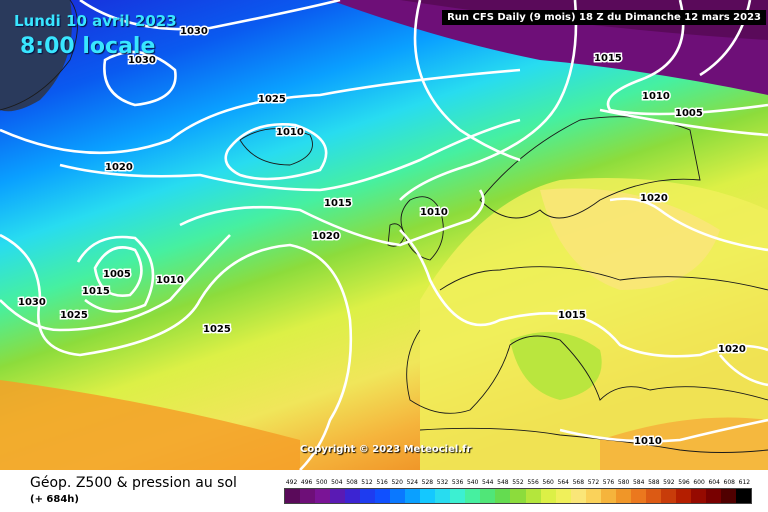 The height and width of the screenshot is (512, 768). What do you see at coordinates (322, 482) in the screenshot?
I see `legend-value: 500` at bounding box center [322, 482].